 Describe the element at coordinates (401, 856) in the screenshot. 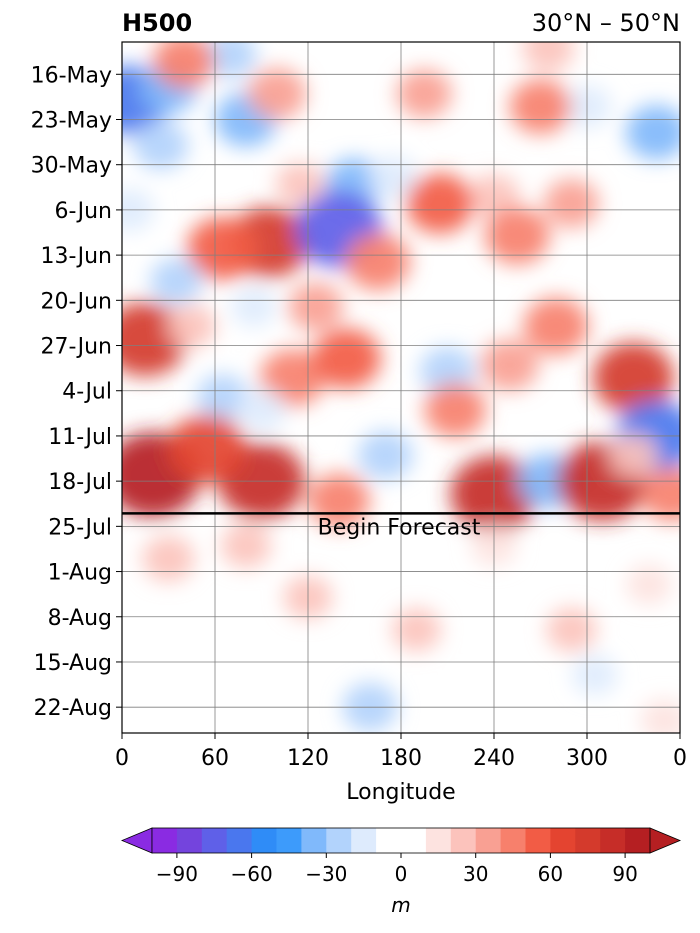

I see `colorbar: −90 −60 −30 0 30 60 90` at that location.